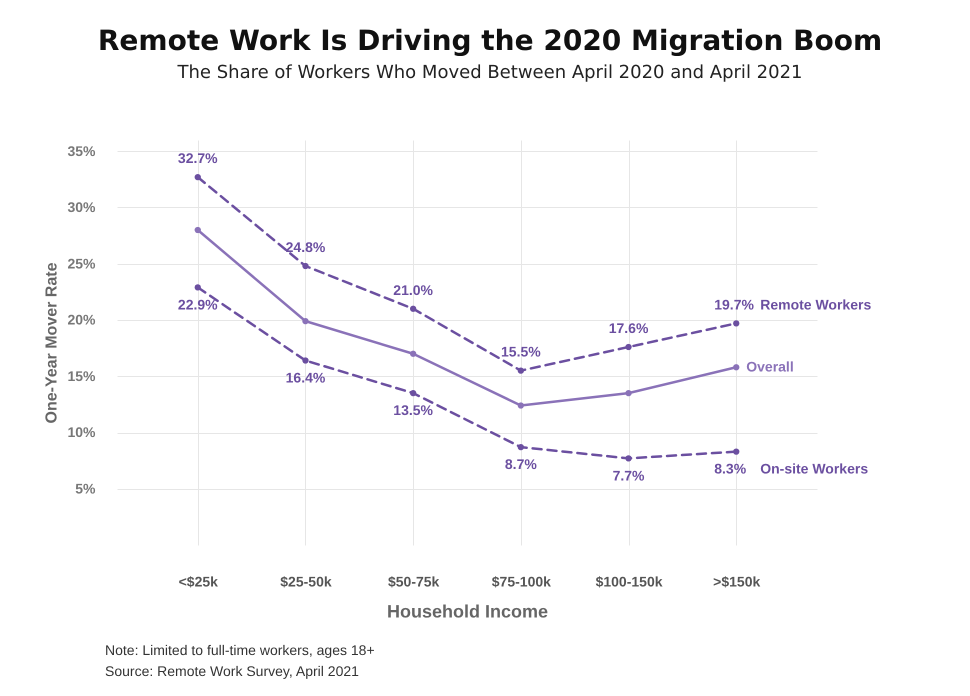 The width and height of the screenshot is (970, 696). Describe the element at coordinates (306, 378) in the screenshot. I see `data-label: 16.4%` at that location.